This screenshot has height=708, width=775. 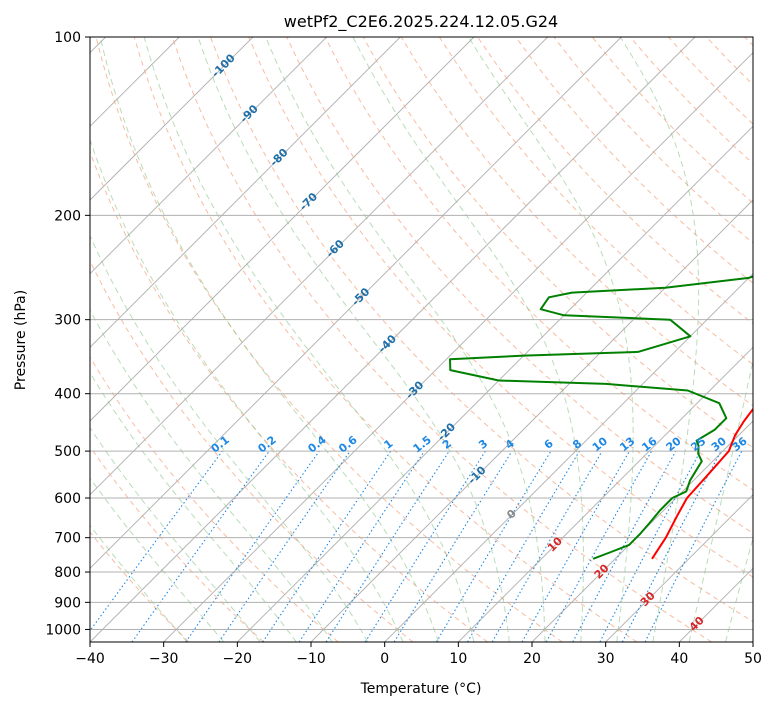 I want to click on y-tick-label: 800, so click(x=67, y=573).